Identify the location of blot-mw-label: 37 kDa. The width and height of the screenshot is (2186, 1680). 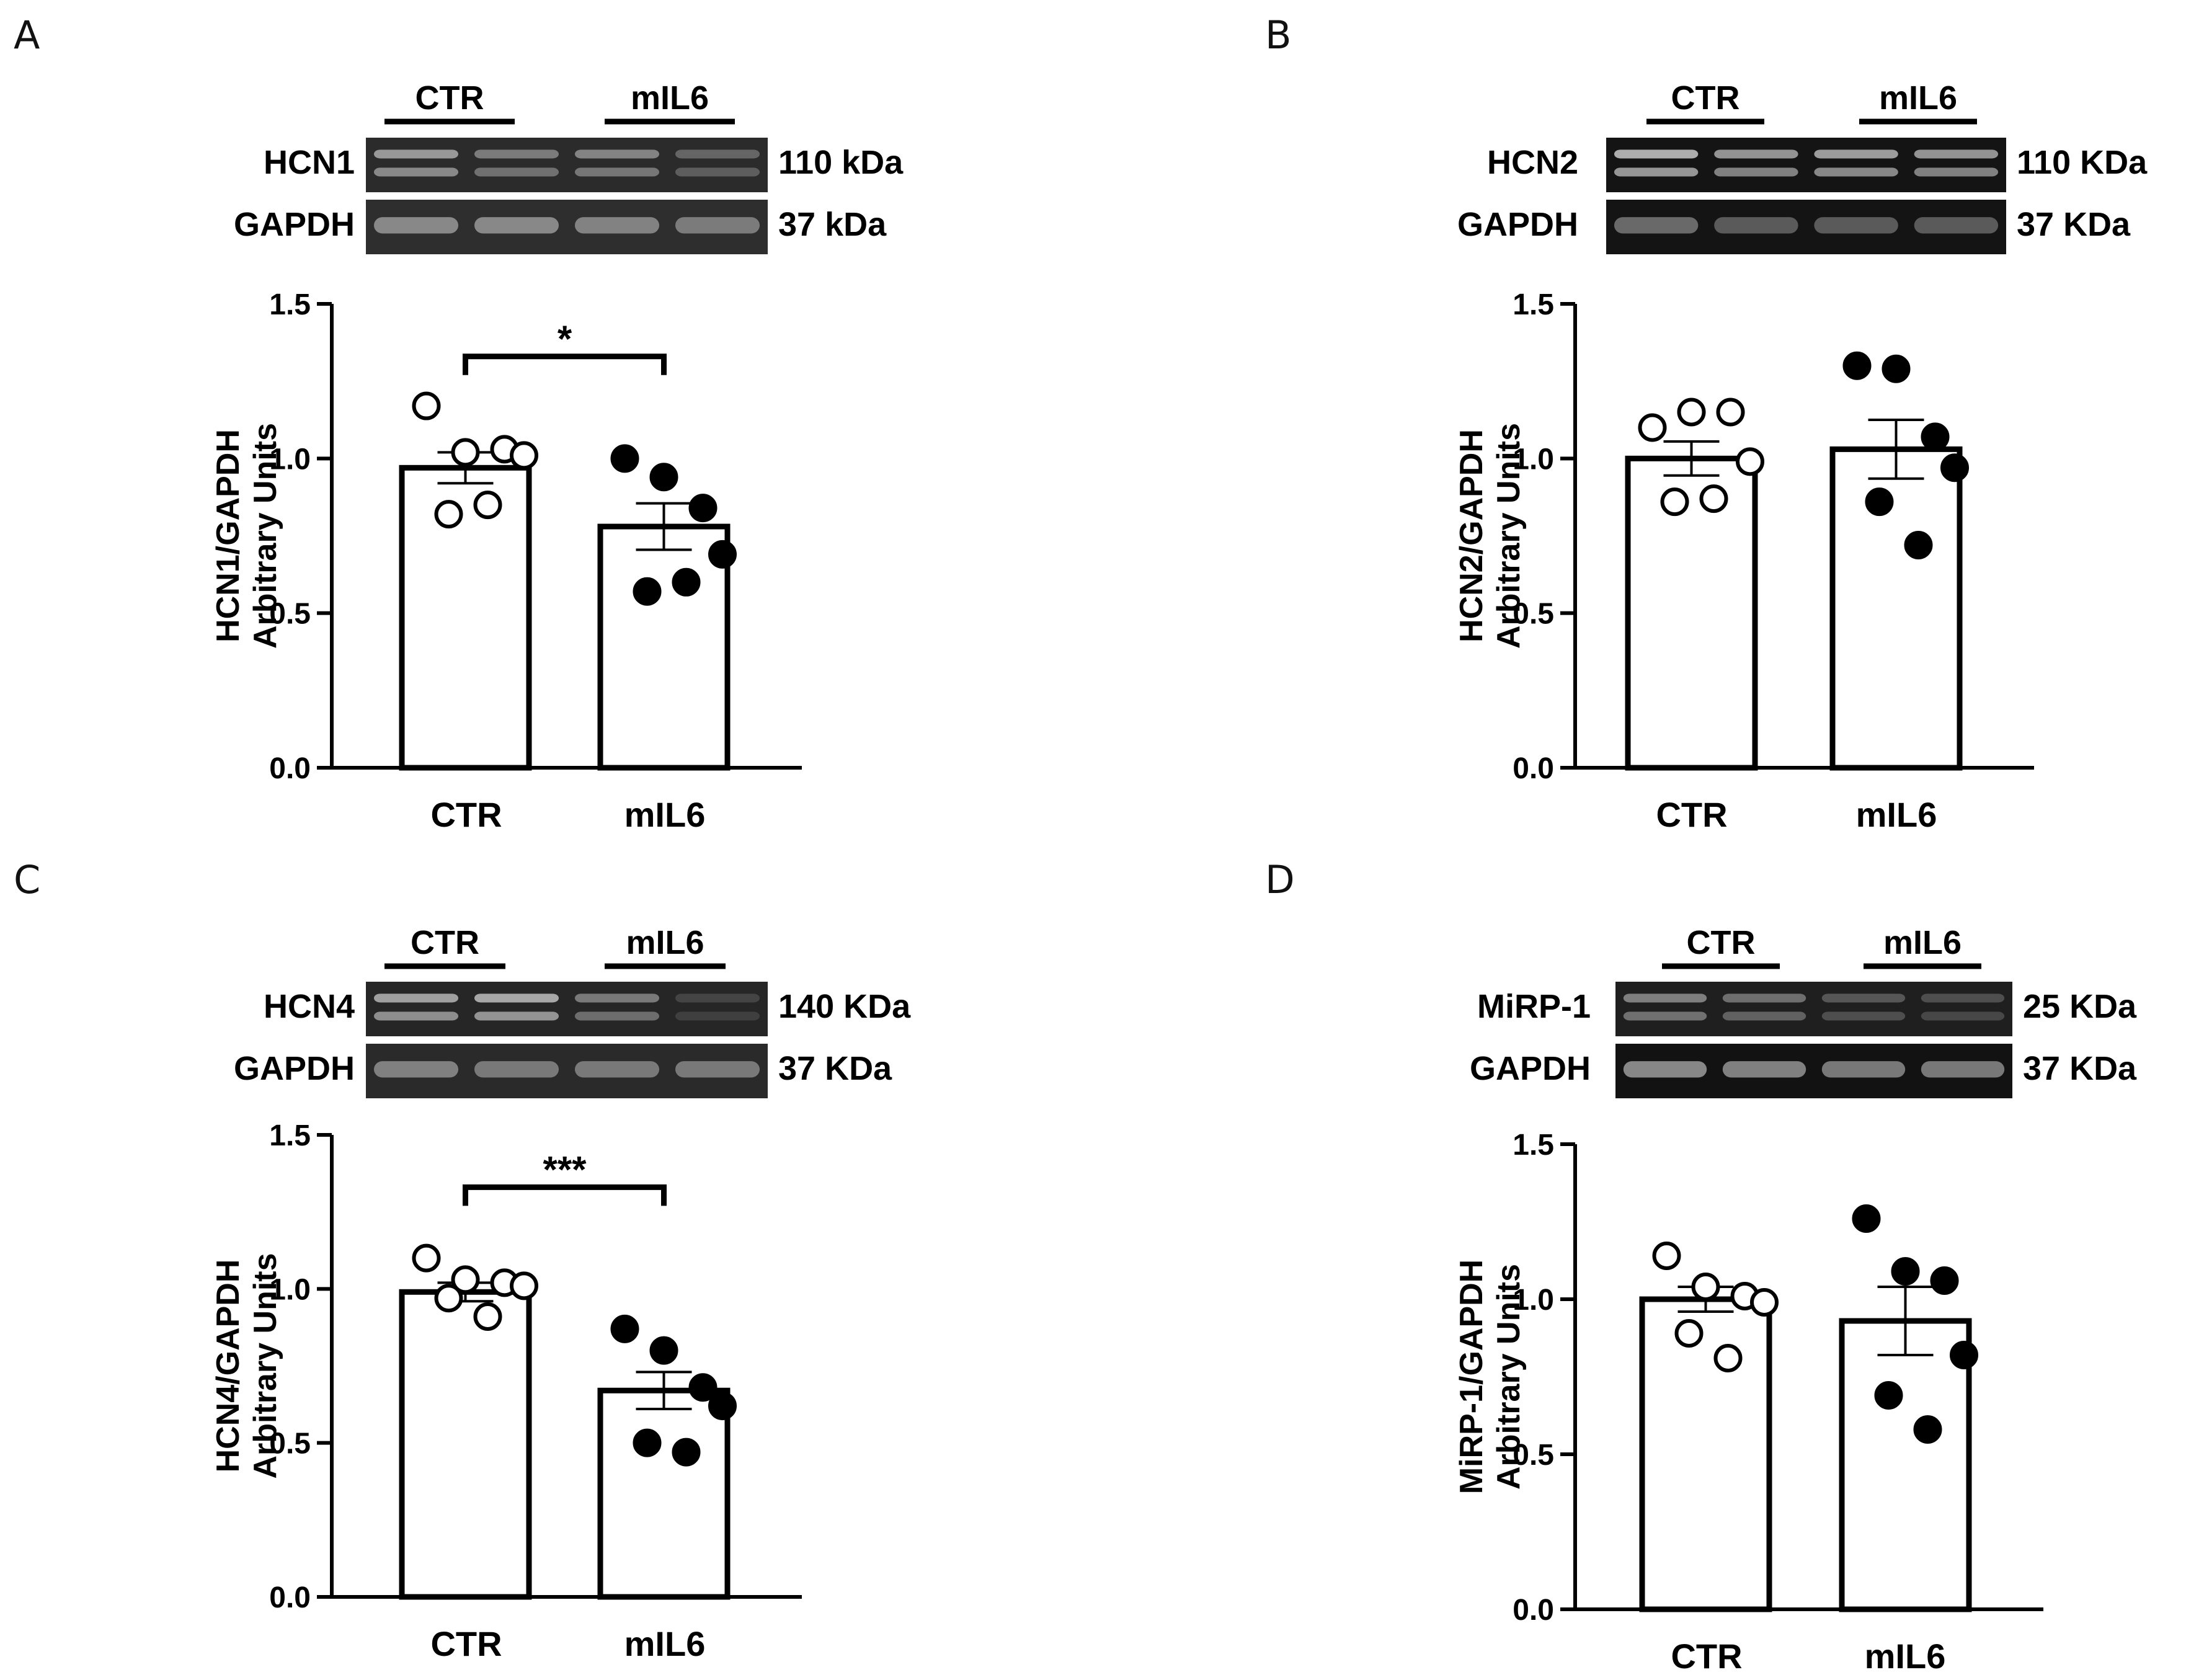
(832, 224).